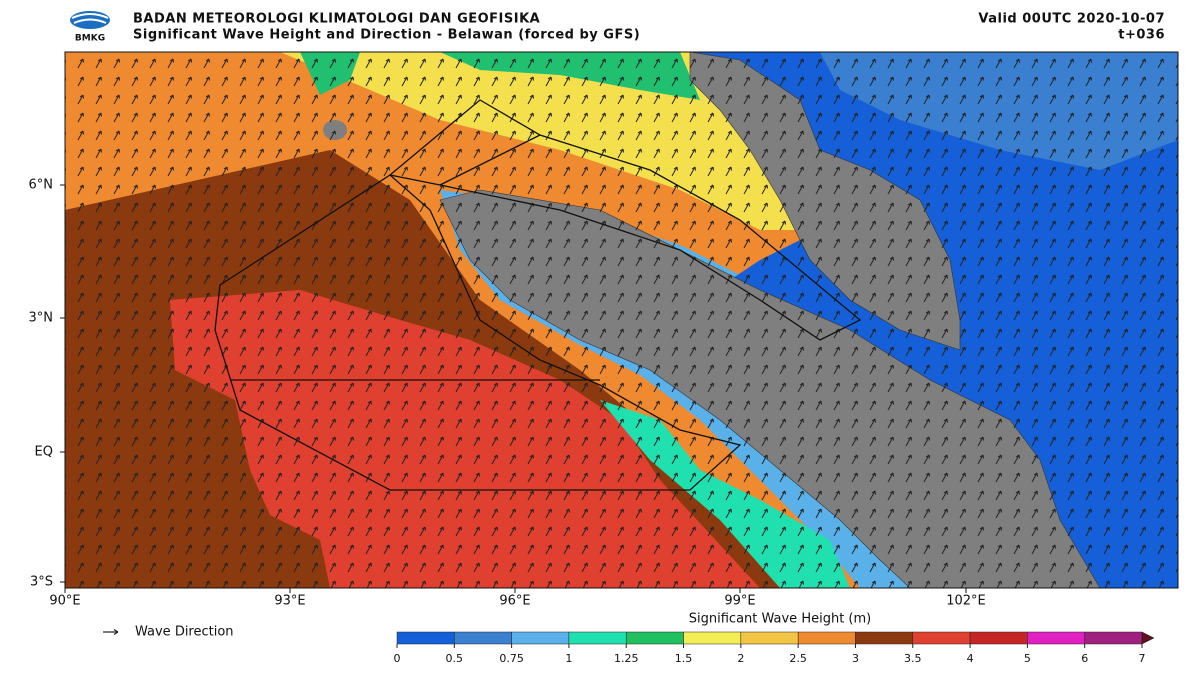  I want to click on x-tick-label: 99°E, so click(739, 601).